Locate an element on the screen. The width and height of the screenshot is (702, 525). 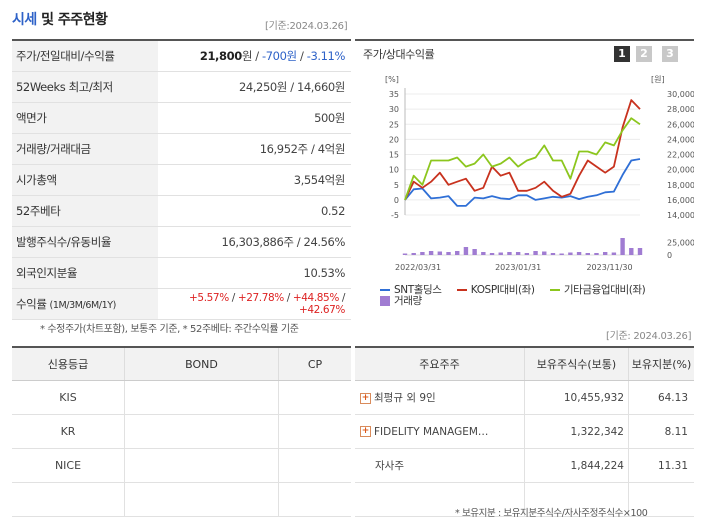
holder-name: 자사주 is located at coordinates (389, 466).